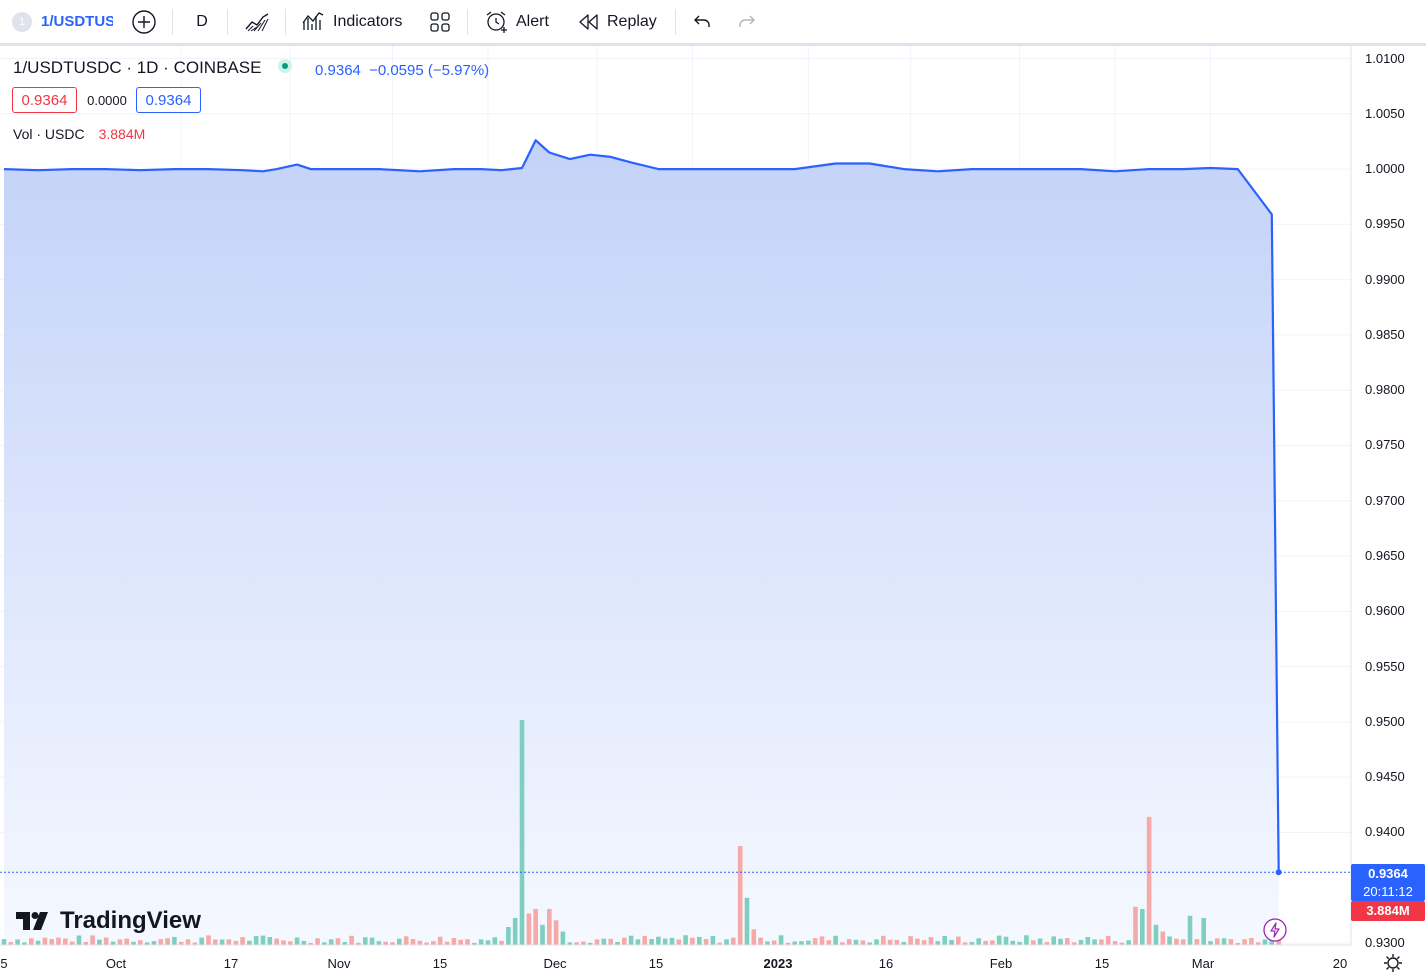 The width and height of the screenshot is (1426, 978). I want to click on market-status-icon, so click(285, 66).